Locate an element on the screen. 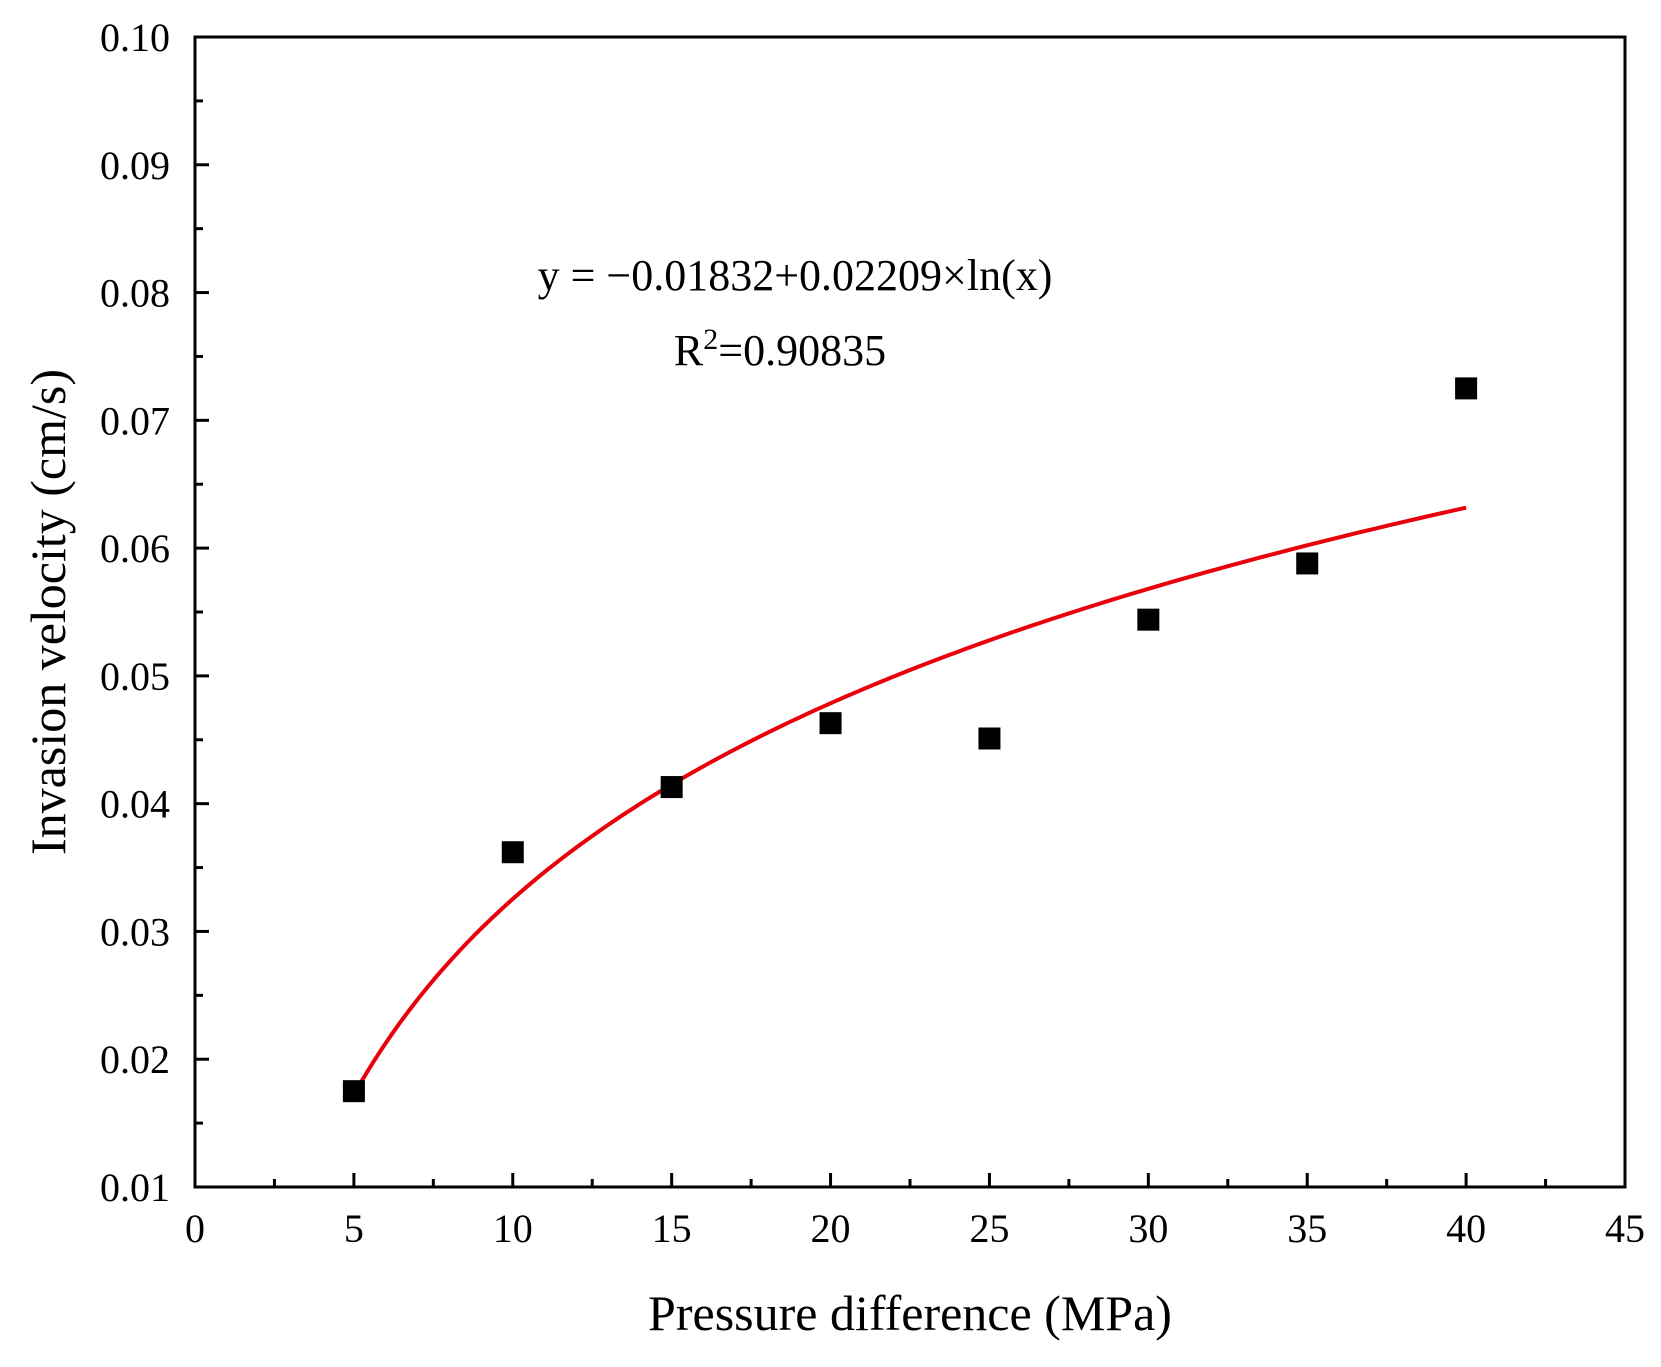  x-tick-label: 35 is located at coordinates (1307, 1228).